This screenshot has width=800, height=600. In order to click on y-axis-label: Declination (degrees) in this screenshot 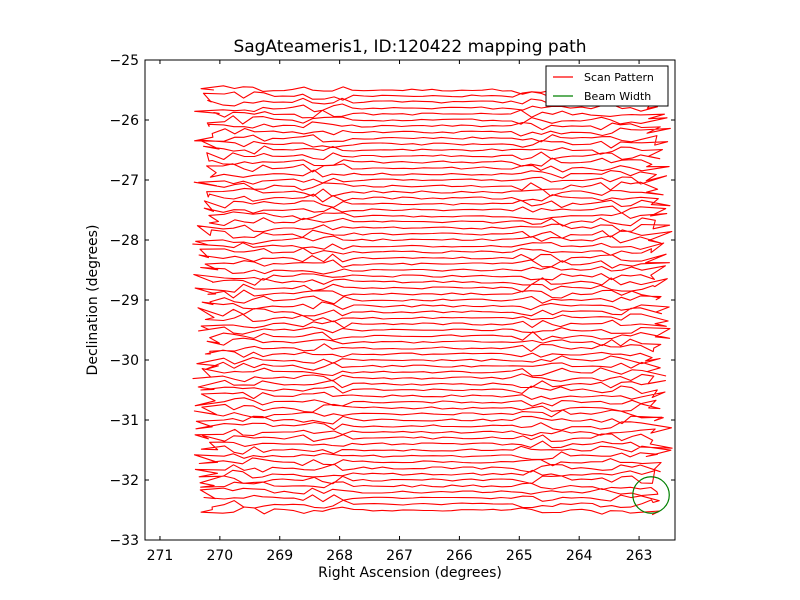, I will do `click(93, 300)`.